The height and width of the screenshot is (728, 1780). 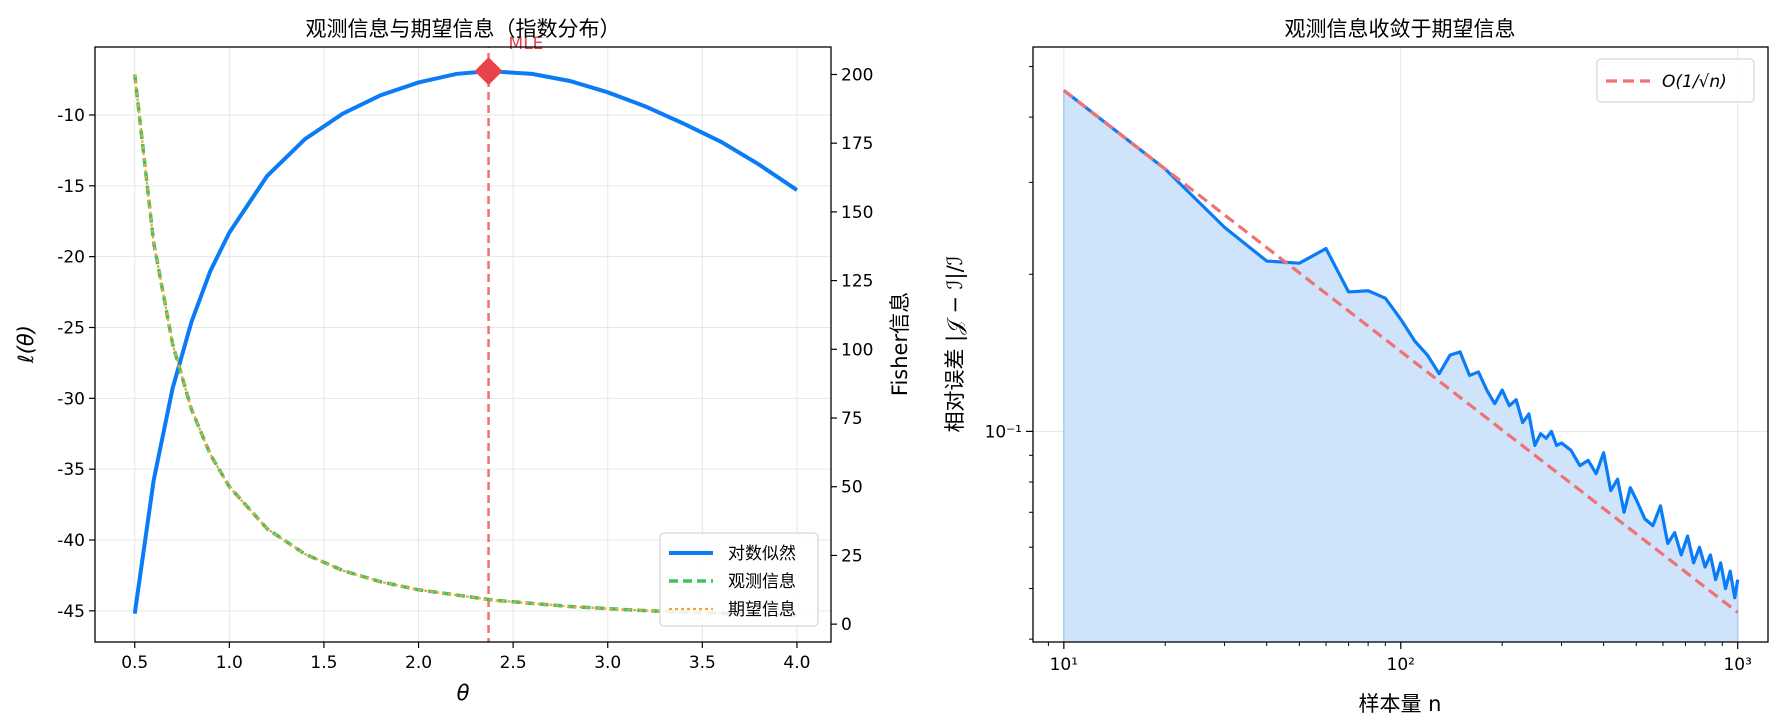 What do you see at coordinates (26, 344) in the screenshot?
I see `left-y-label: ℓ(θ)` at bounding box center [26, 344].